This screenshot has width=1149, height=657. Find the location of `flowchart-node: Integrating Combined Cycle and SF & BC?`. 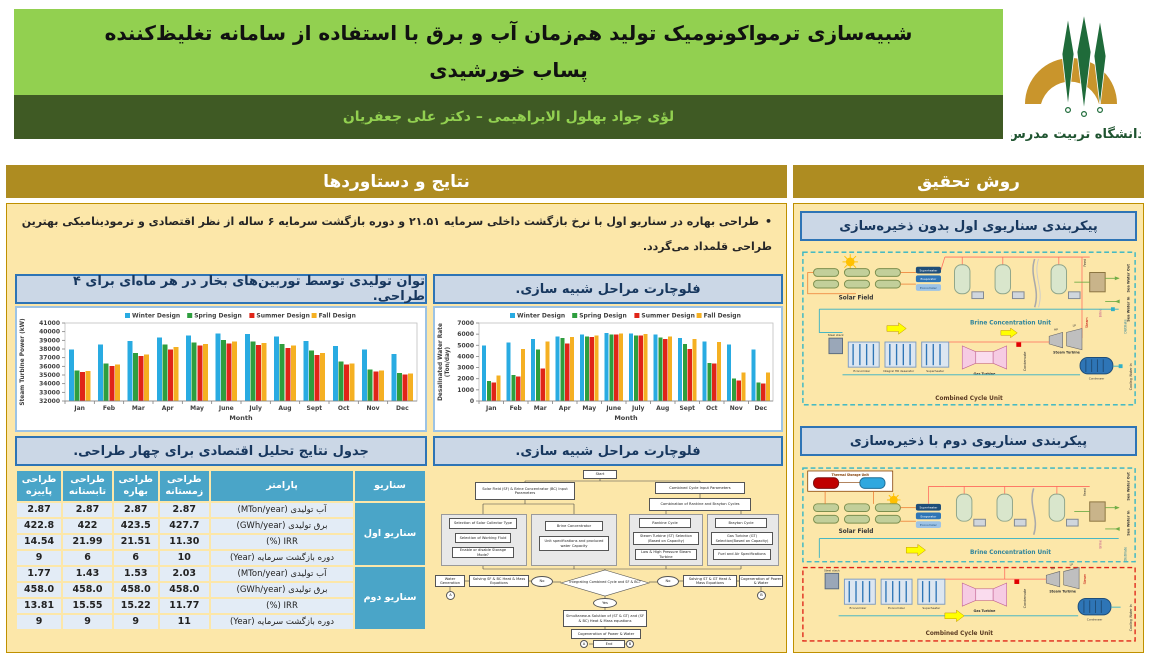

flowchart-node: Integrating Combined Cycle and SF & BC? is located at coordinates (605, 582).